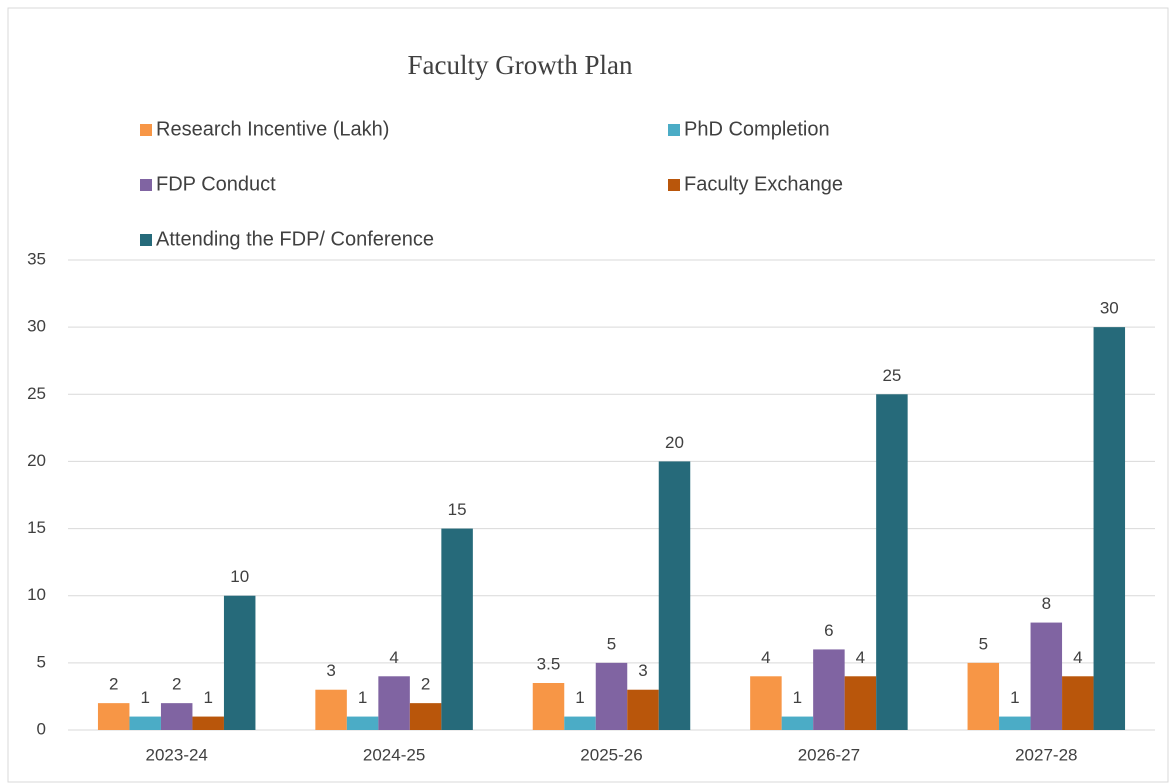  Describe the element at coordinates (891, 375) in the screenshot. I see `data-label: 25` at that location.